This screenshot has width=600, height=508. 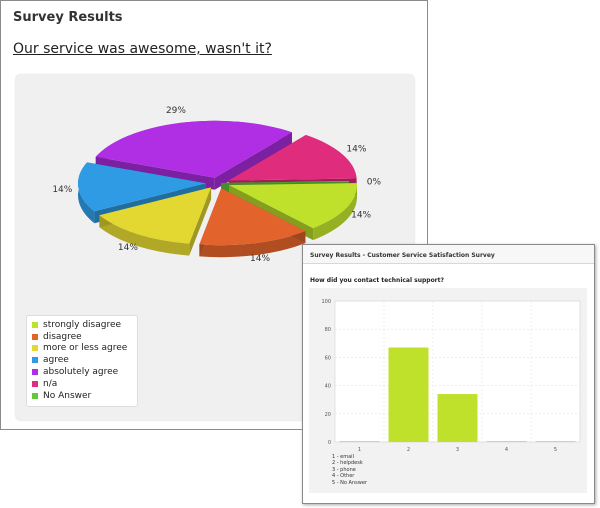 What do you see at coordinates (326, 302) in the screenshot?
I see `y-tick-label: 100` at bounding box center [326, 302].